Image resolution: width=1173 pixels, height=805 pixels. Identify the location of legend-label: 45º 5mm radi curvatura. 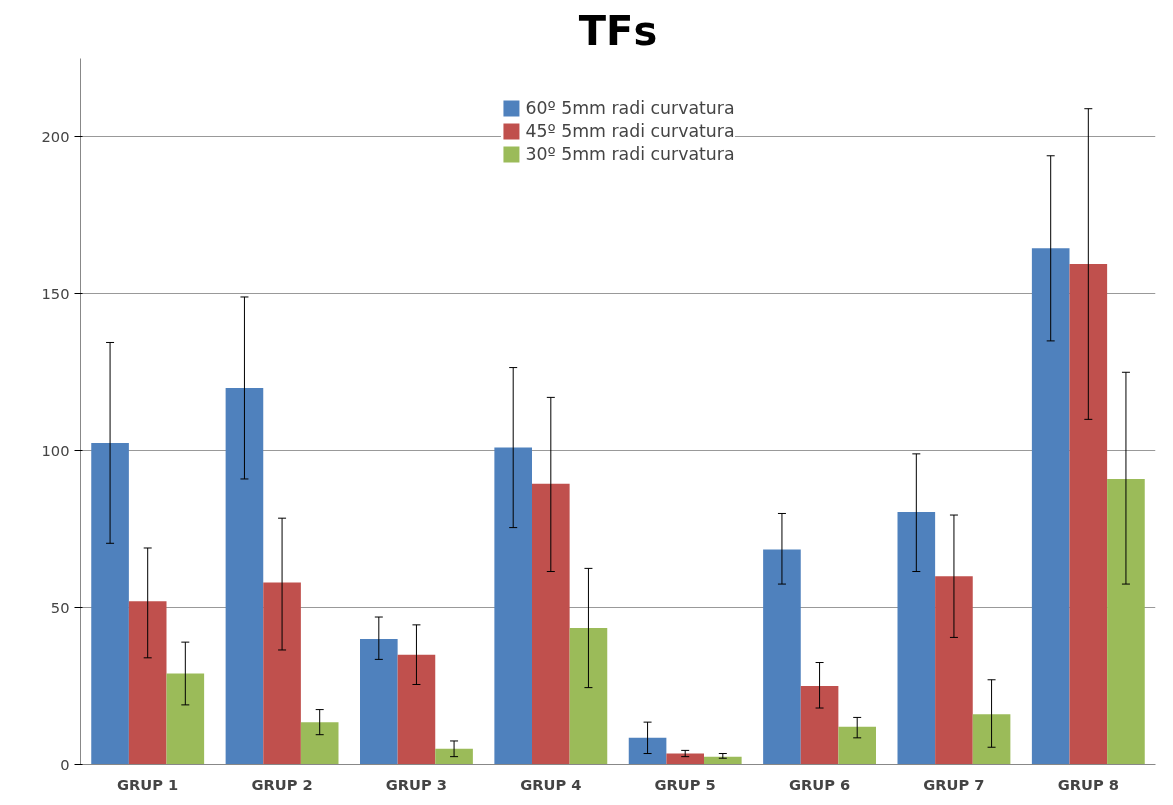
(630, 131).